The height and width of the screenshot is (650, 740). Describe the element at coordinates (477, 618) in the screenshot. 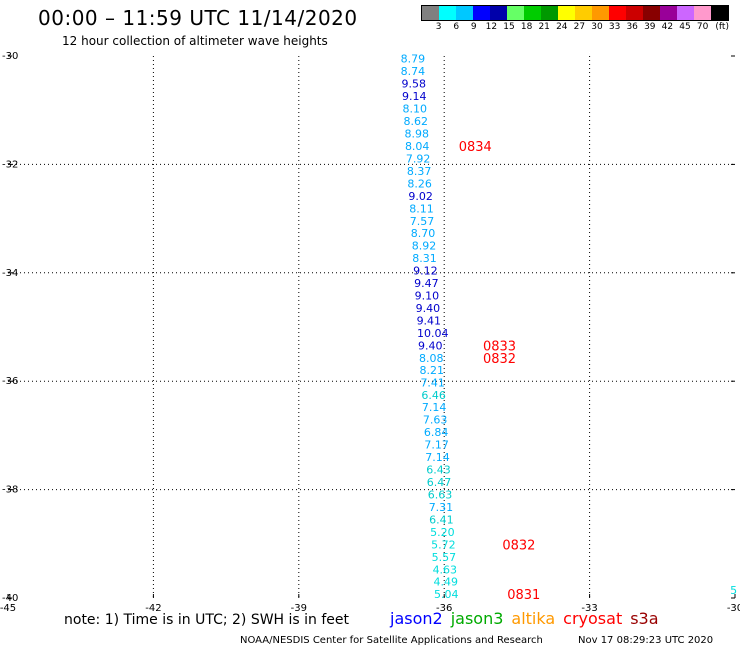

I see `legend-jason3: jason3` at that location.